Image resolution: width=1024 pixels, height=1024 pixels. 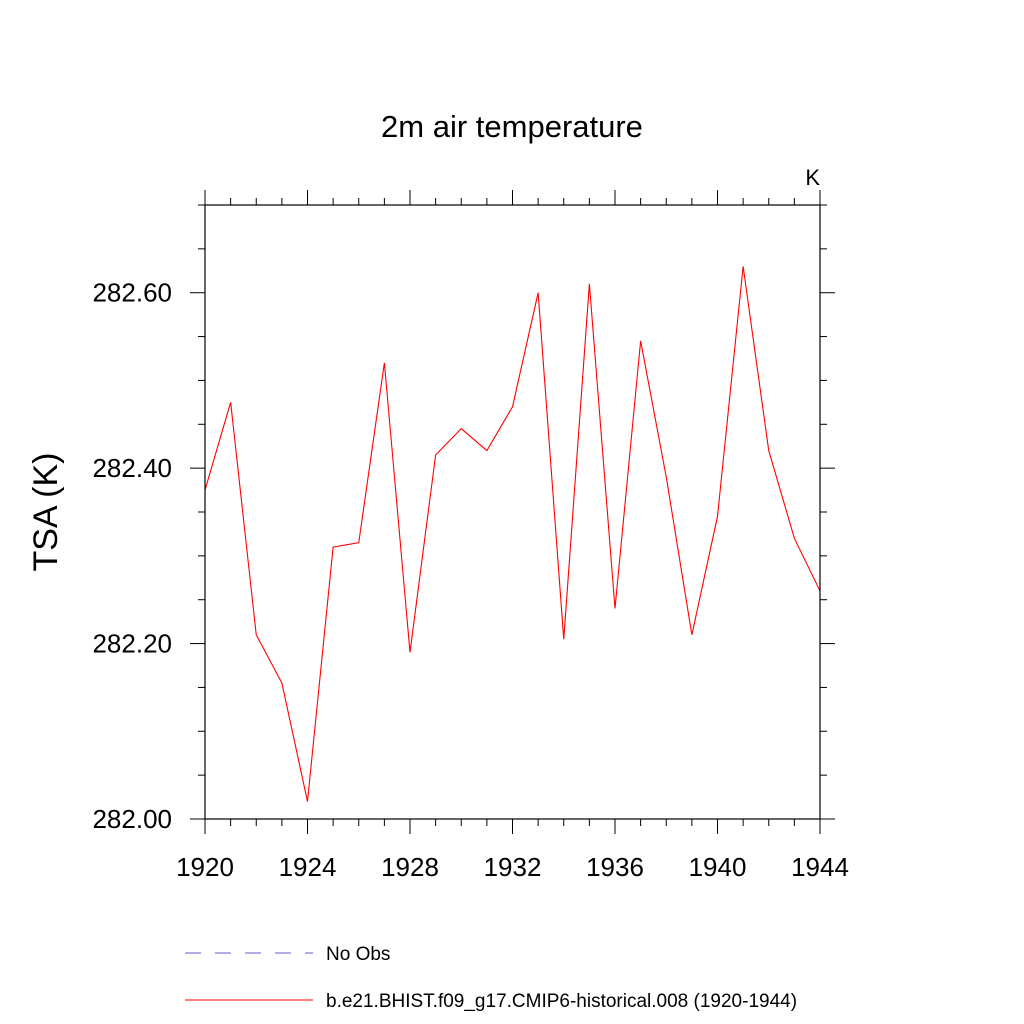 What do you see at coordinates (410, 867) in the screenshot?
I see `x-tick-label: 1928` at bounding box center [410, 867].